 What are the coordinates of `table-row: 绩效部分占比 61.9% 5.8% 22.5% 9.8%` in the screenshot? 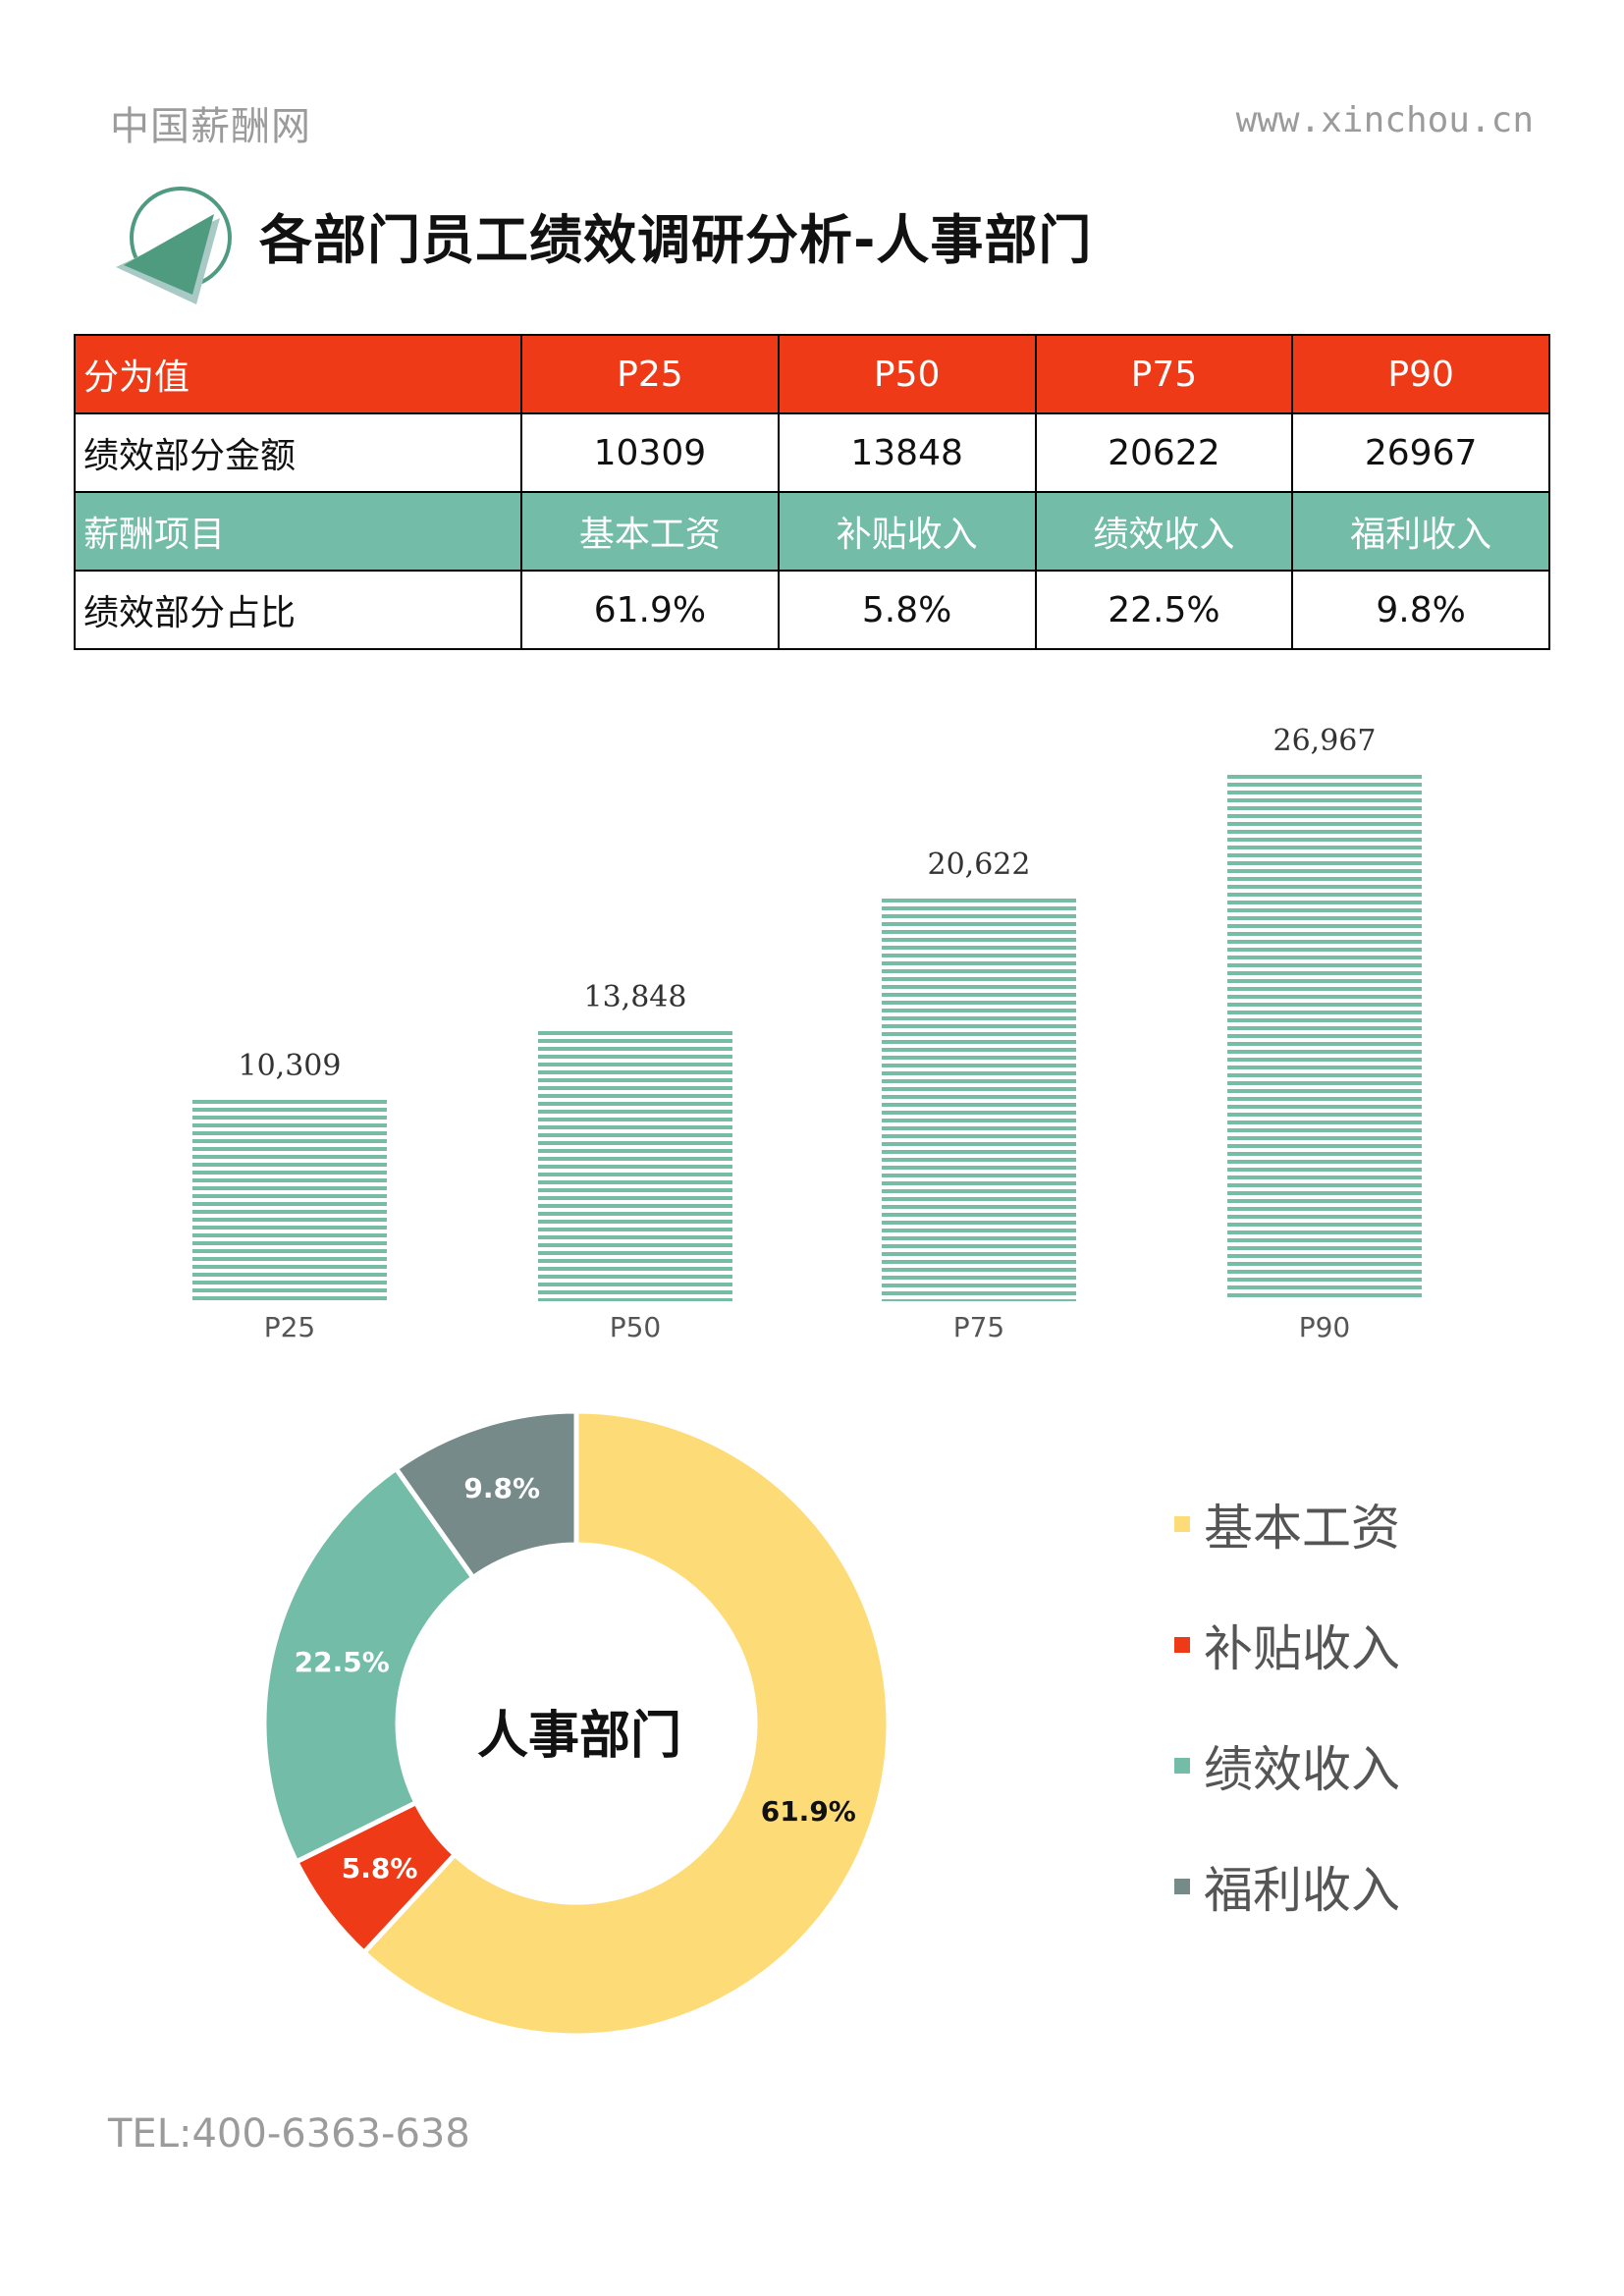 It's located at (812, 610).